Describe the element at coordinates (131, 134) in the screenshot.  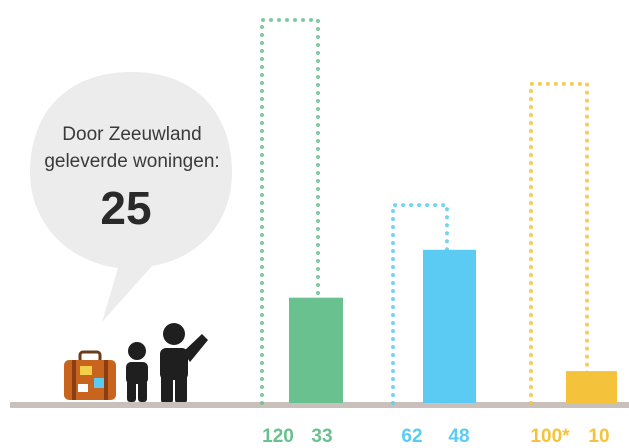
I see `bubble-line: Door Zeeuwland` at that location.